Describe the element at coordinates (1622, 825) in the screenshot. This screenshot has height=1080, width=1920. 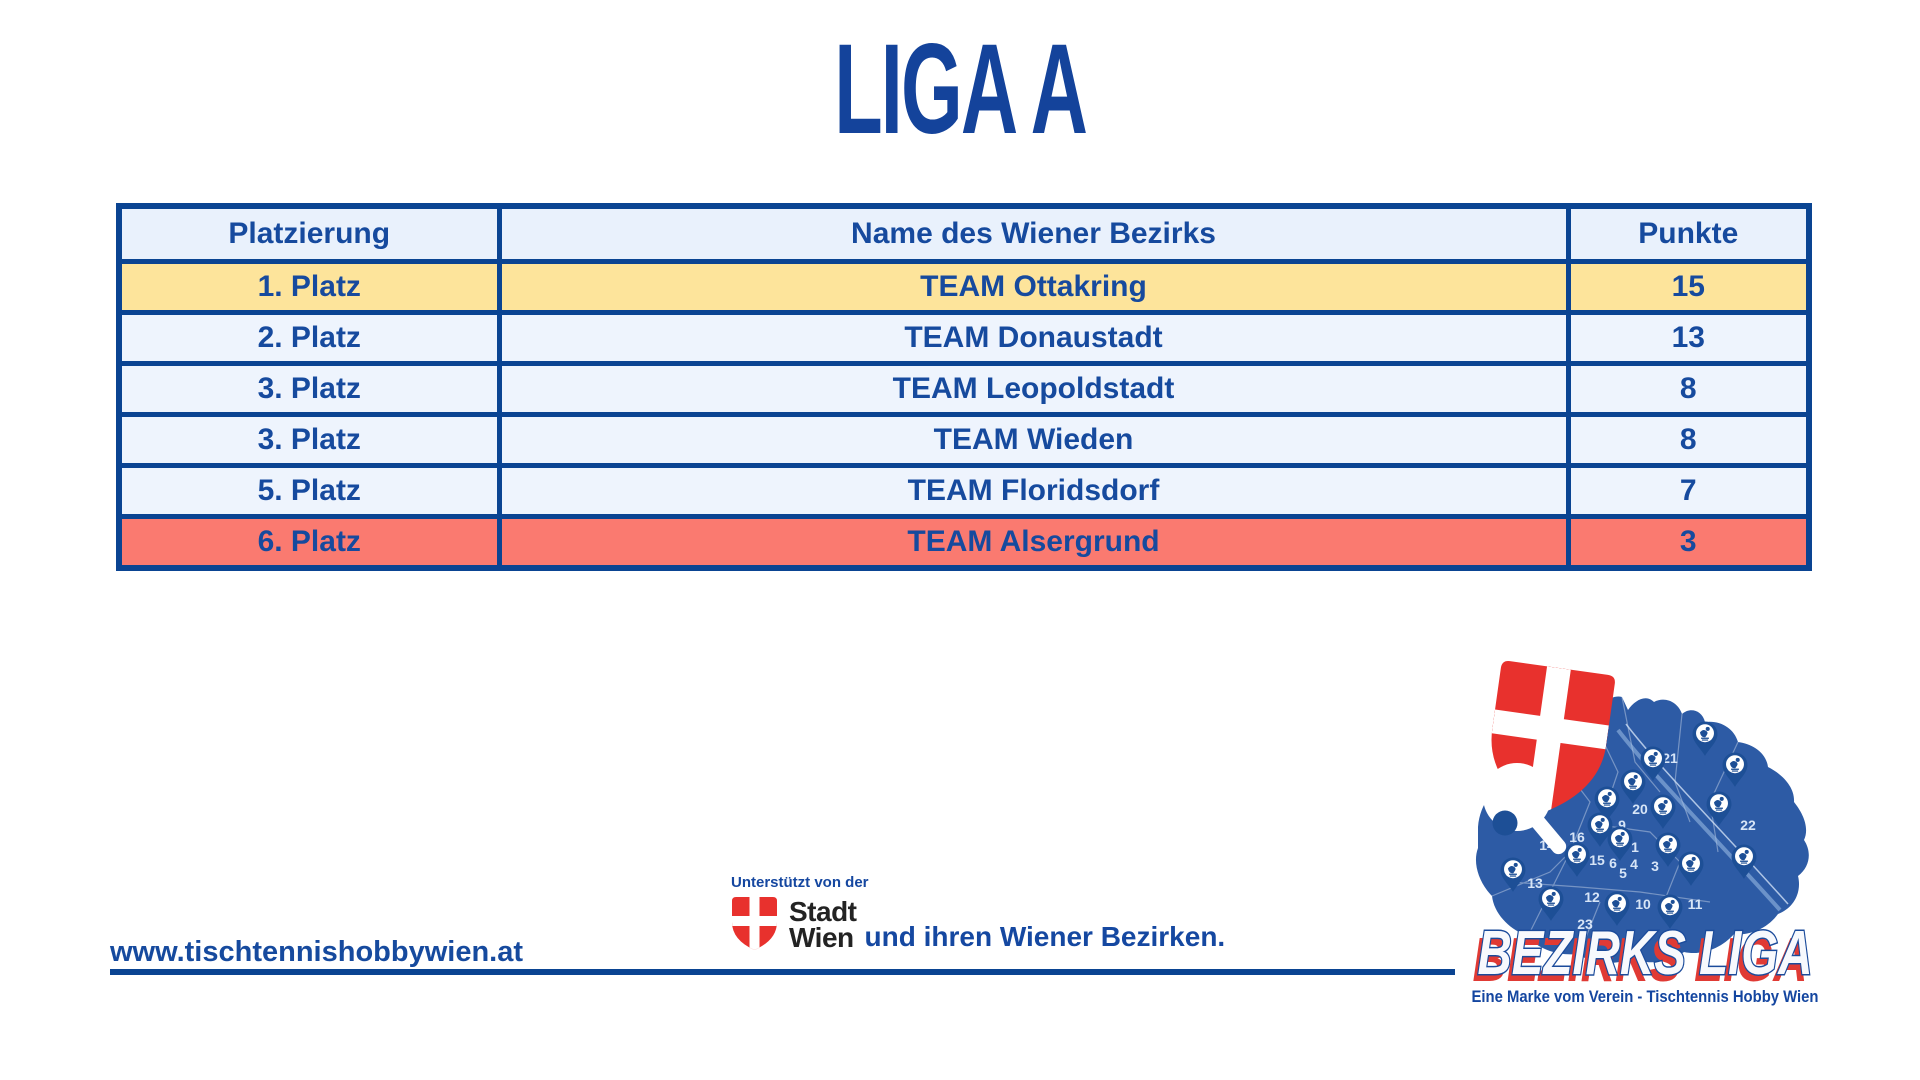
I see `district-number: 9` at that location.